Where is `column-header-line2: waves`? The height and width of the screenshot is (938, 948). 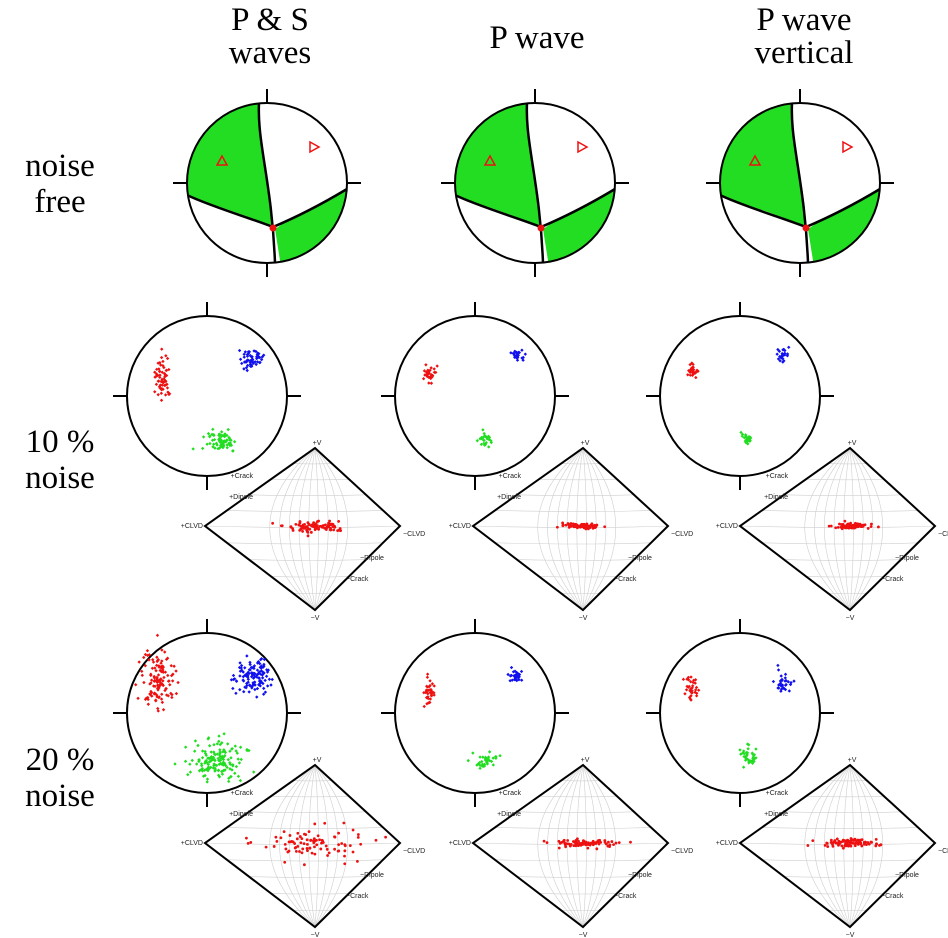
column-header-line2: waves is located at coordinates (270, 53).